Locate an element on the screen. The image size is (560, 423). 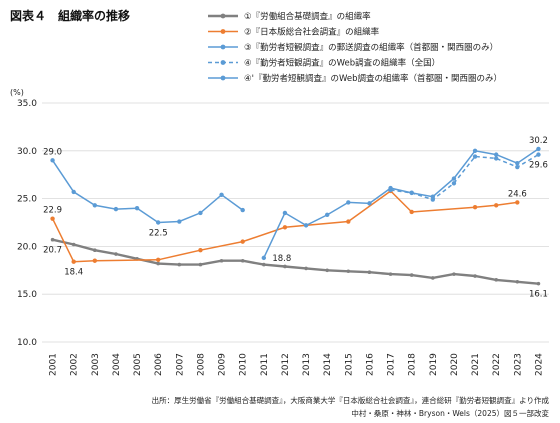
chart-title: 図表４ 組織率の推移 is located at coordinates (70, 15).